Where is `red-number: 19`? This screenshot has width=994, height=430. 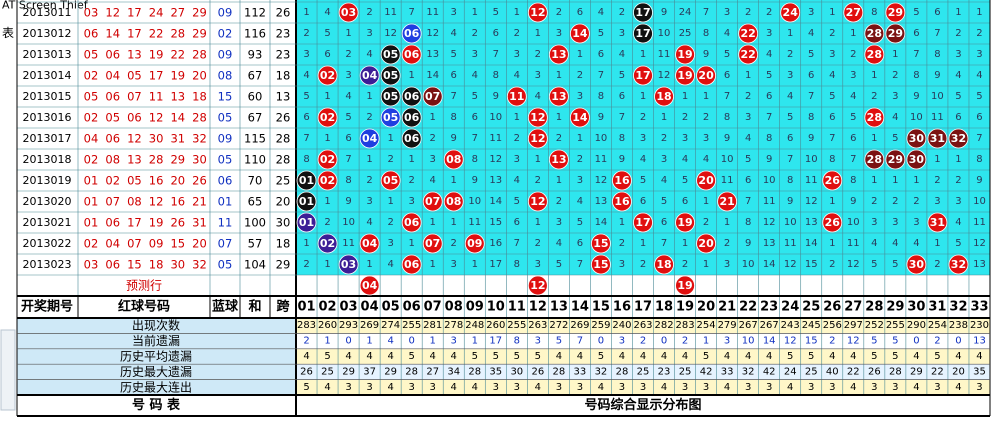 red-number: 19 is located at coordinates (177, 76).